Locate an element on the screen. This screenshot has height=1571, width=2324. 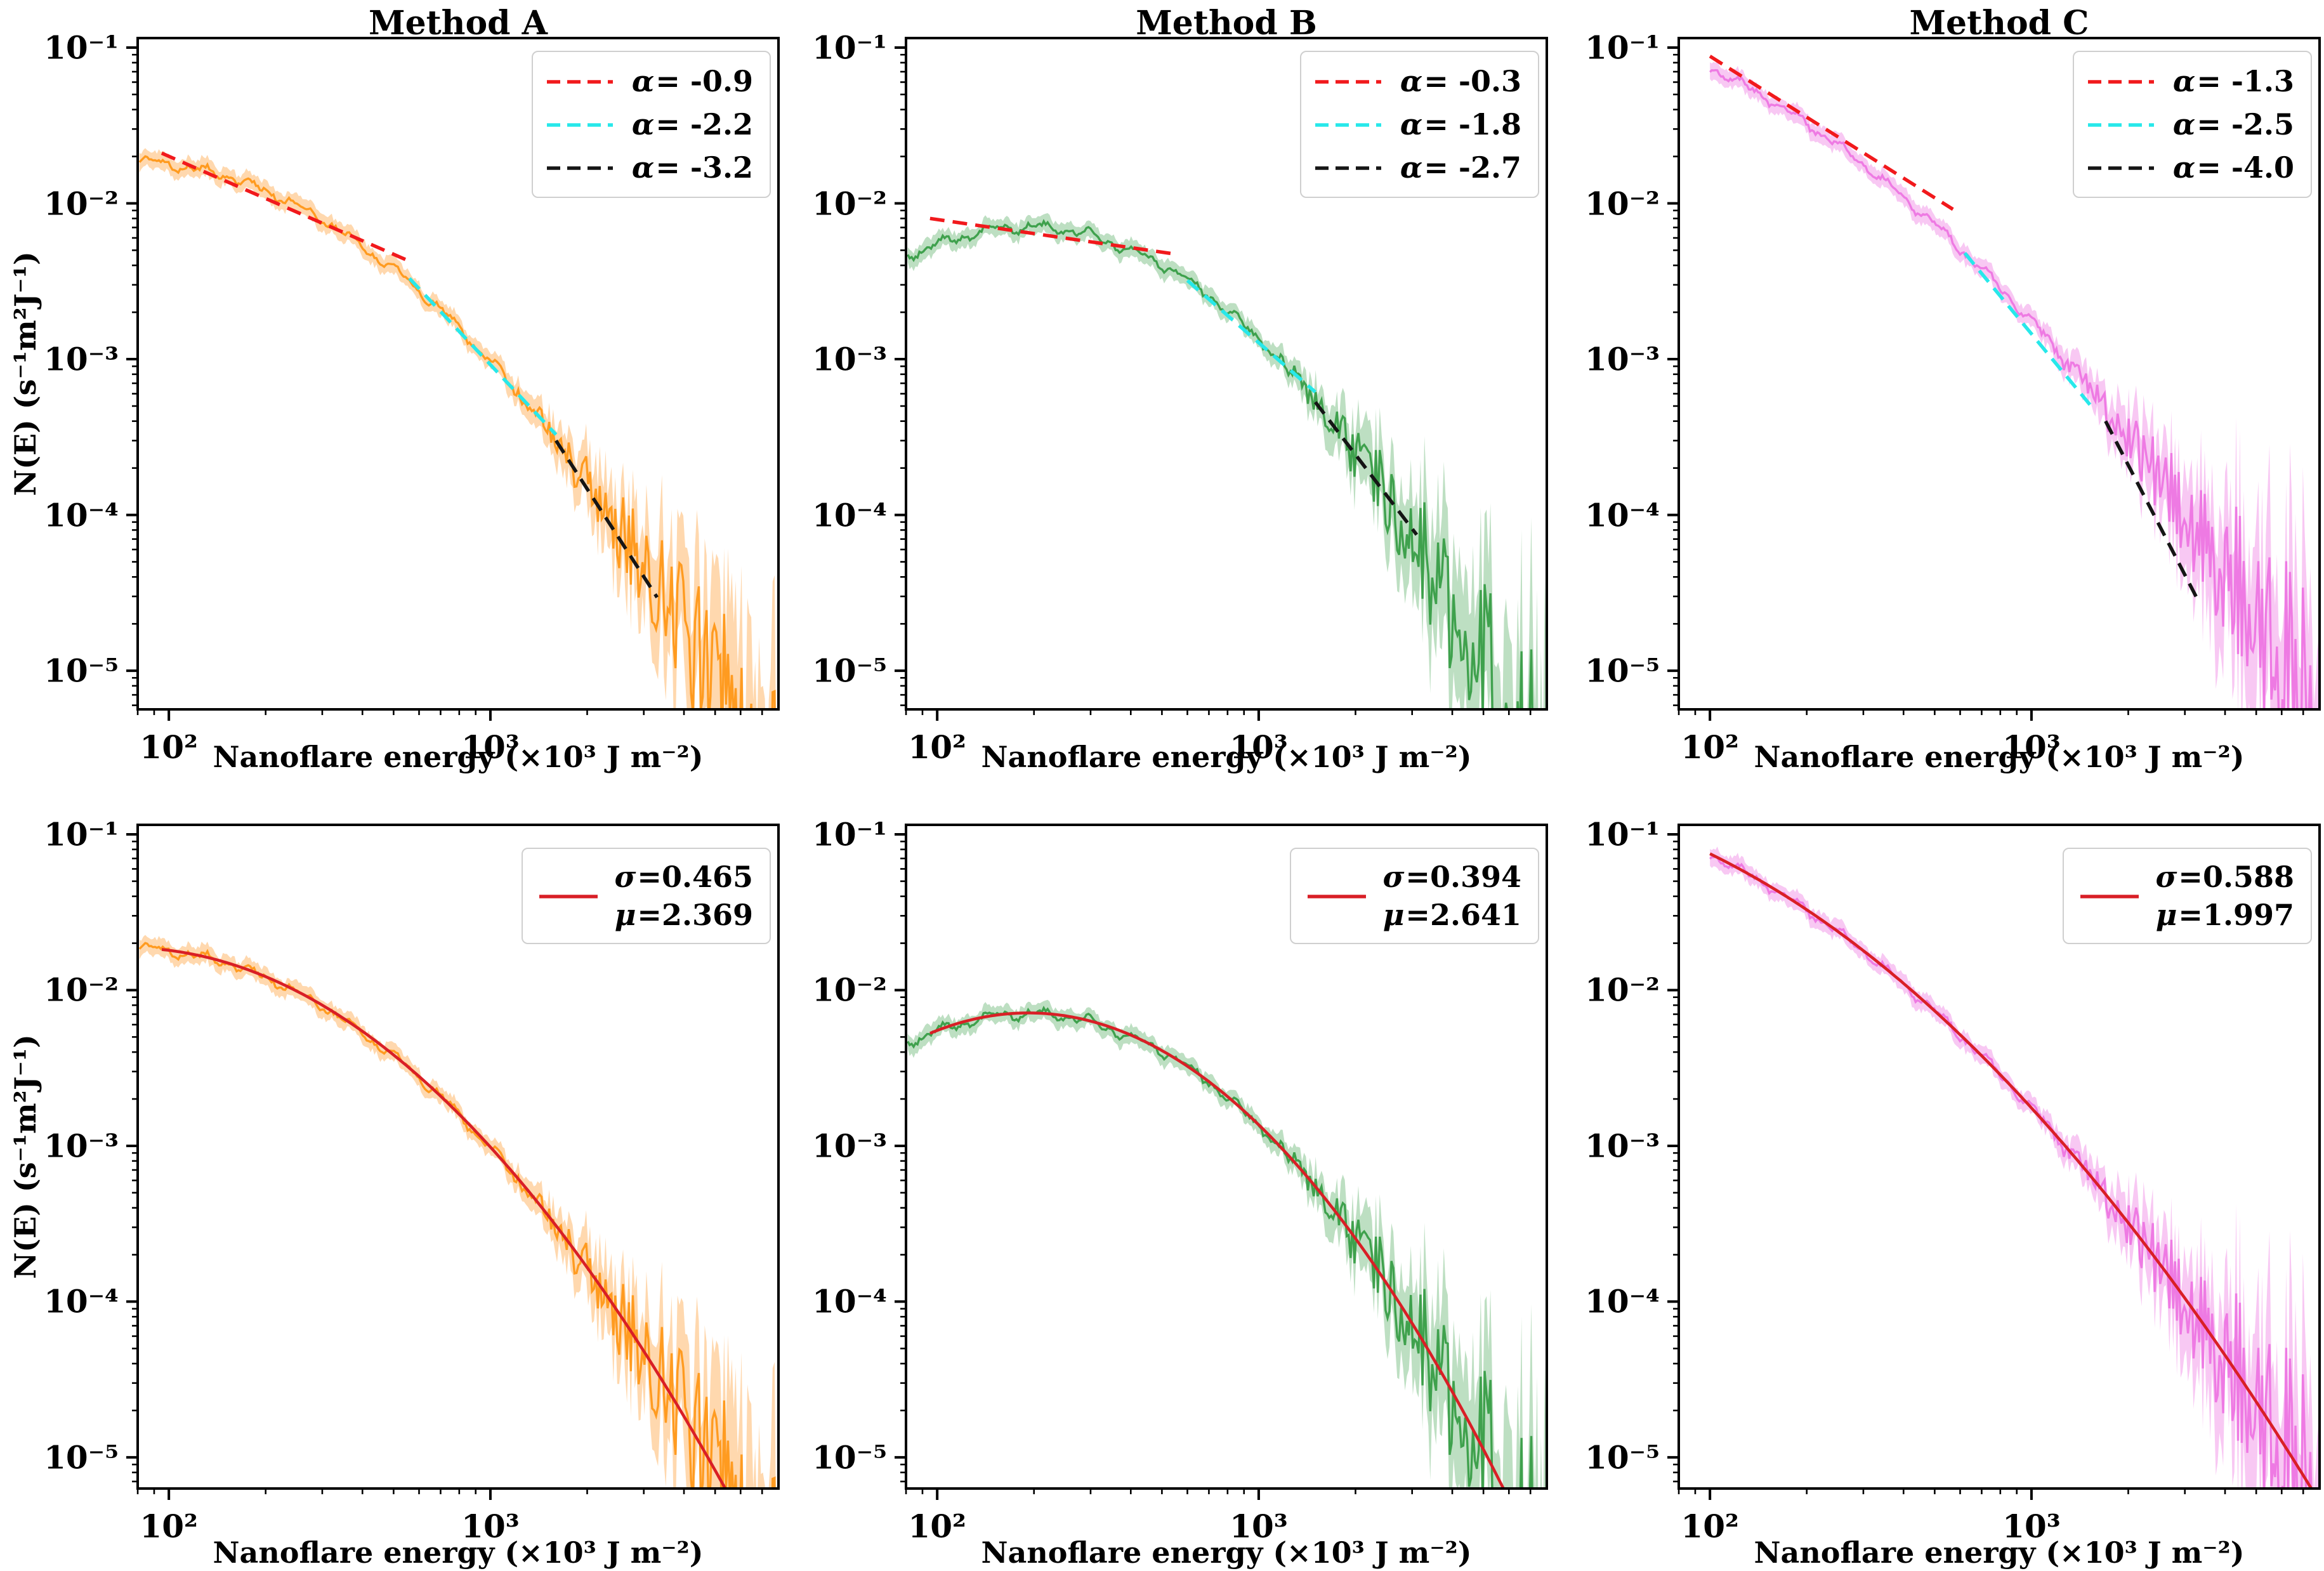
legend-label: α= -1.3 is located at coordinates (2233, 81).